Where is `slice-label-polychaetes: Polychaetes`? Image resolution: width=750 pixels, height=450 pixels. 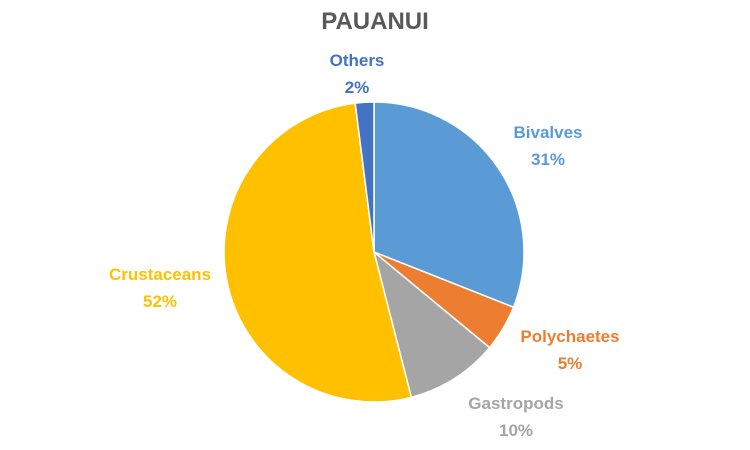 slice-label-polychaetes: Polychaetes is located at coordinates (569, 336).